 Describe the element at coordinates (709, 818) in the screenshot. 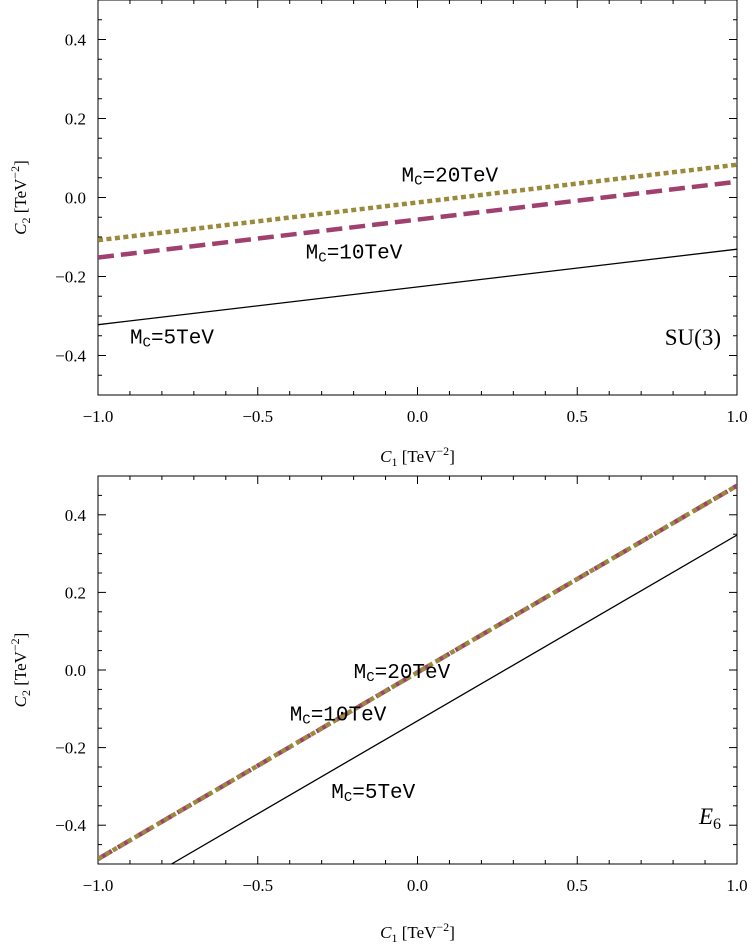

I see `group-label: E6` at that location.